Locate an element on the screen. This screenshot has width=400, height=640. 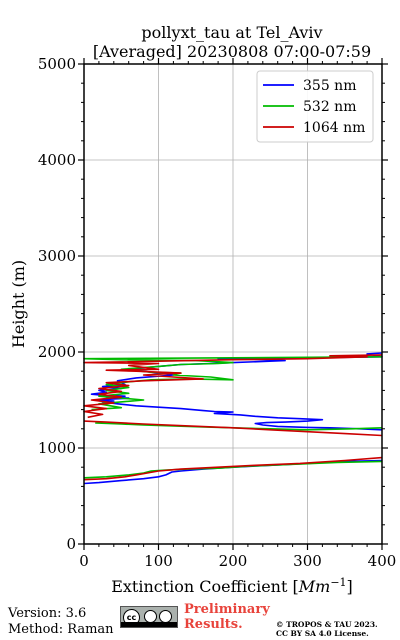
x-axis-unit: Mm is located at coordinates (314, 586).